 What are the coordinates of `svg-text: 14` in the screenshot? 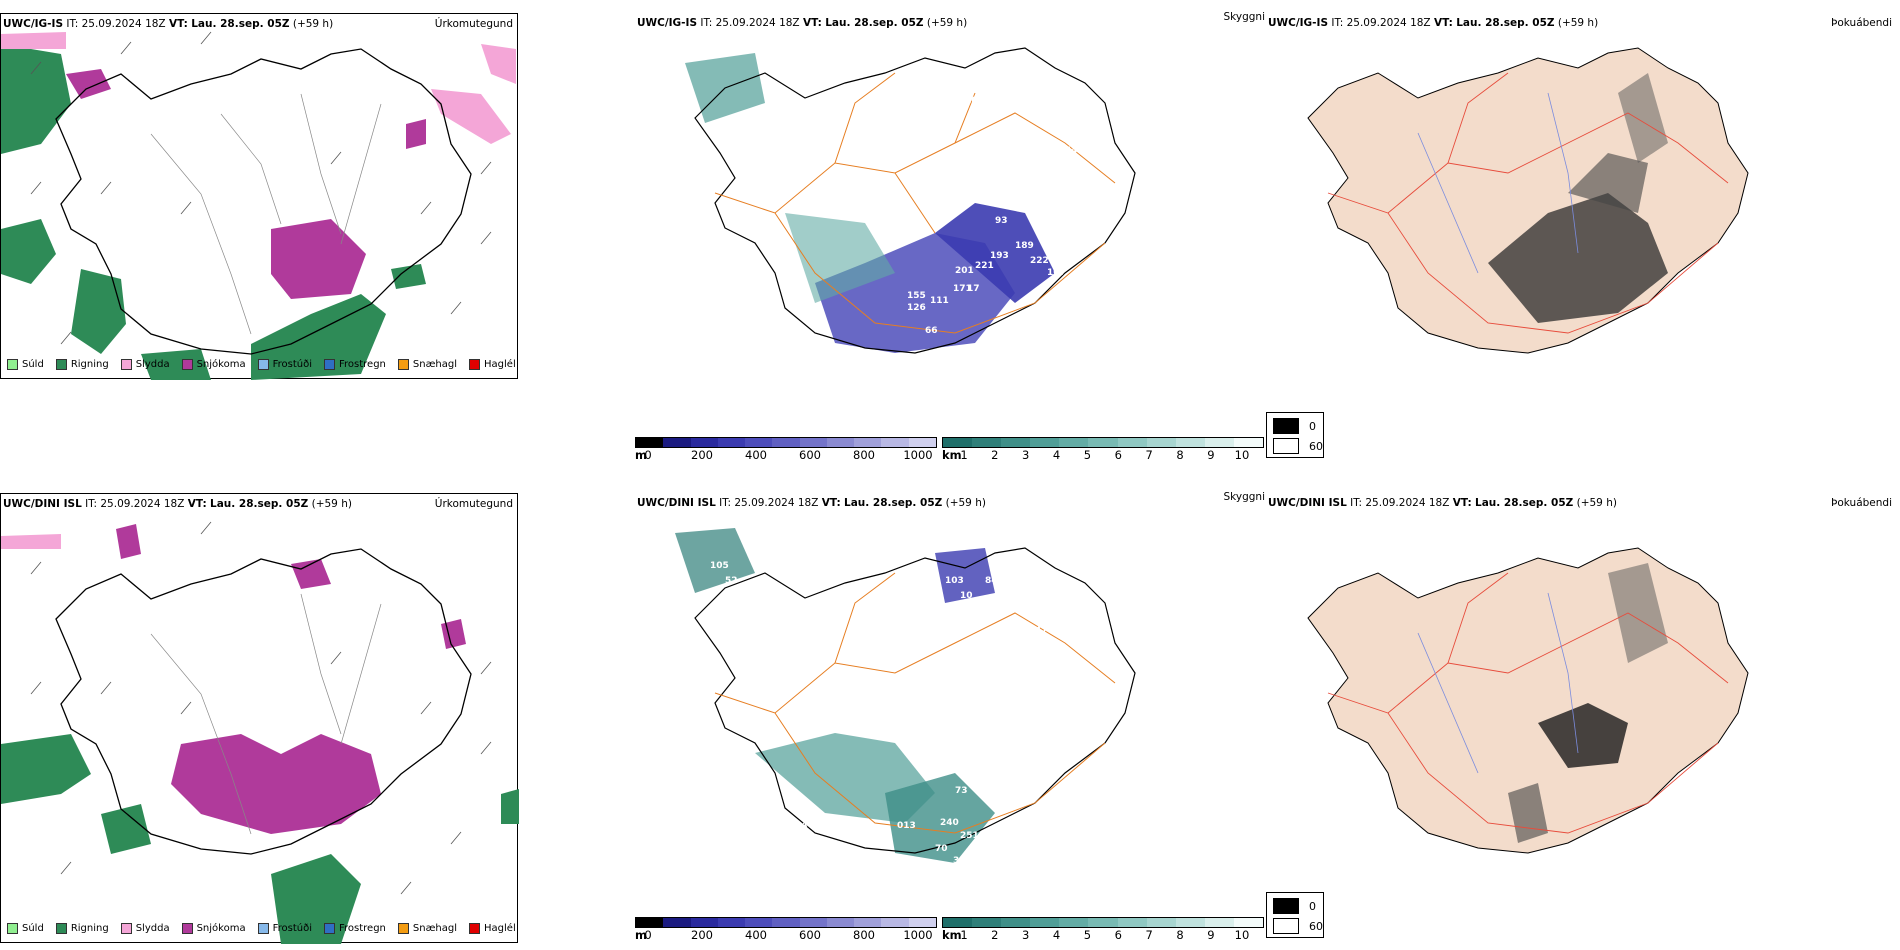 It's located at (976, 746).